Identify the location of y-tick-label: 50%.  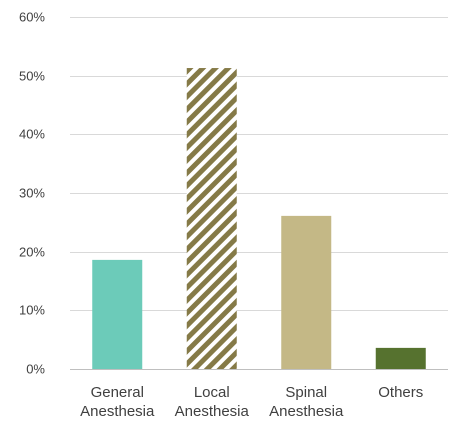
(32, 76).